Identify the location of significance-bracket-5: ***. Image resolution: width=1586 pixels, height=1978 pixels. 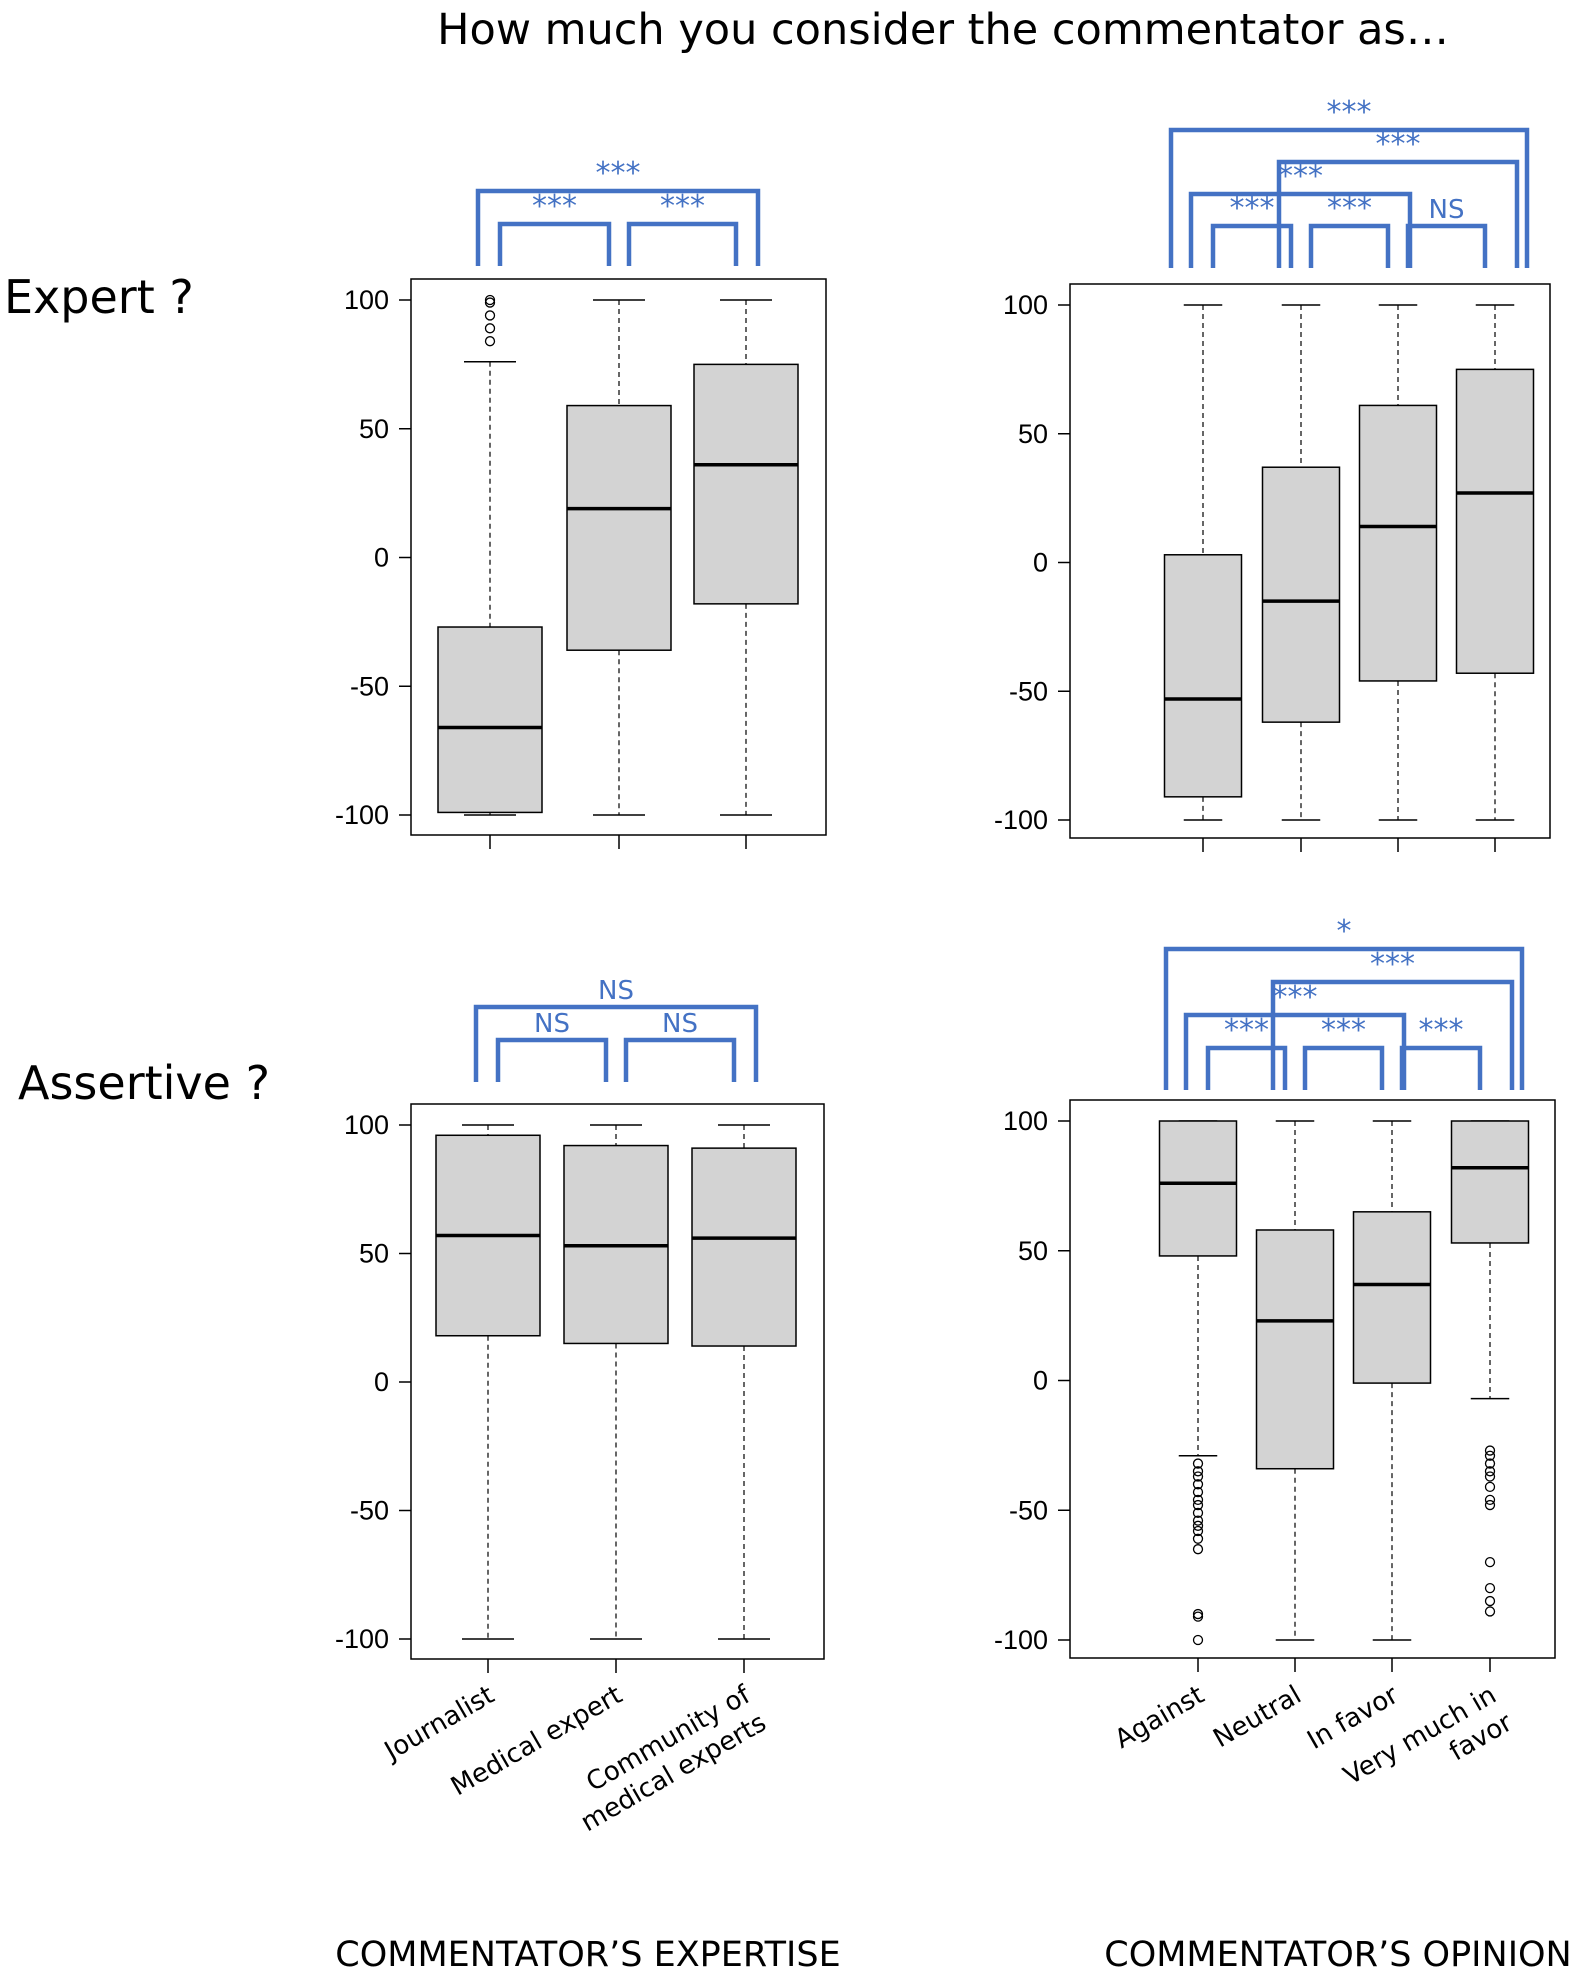
(1392, 1018).